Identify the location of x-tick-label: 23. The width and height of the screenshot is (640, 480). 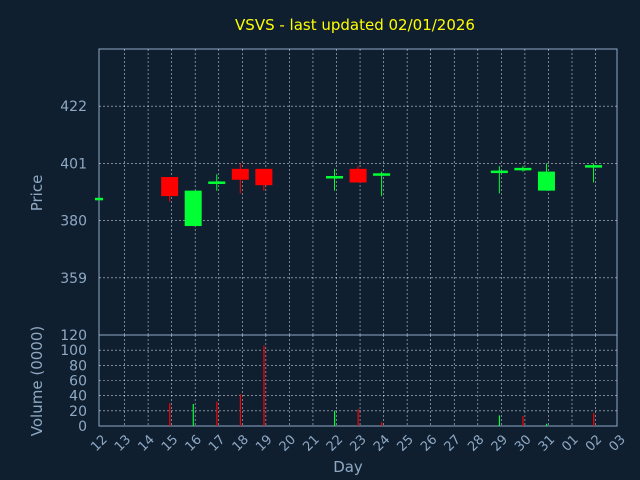
(358, 443).